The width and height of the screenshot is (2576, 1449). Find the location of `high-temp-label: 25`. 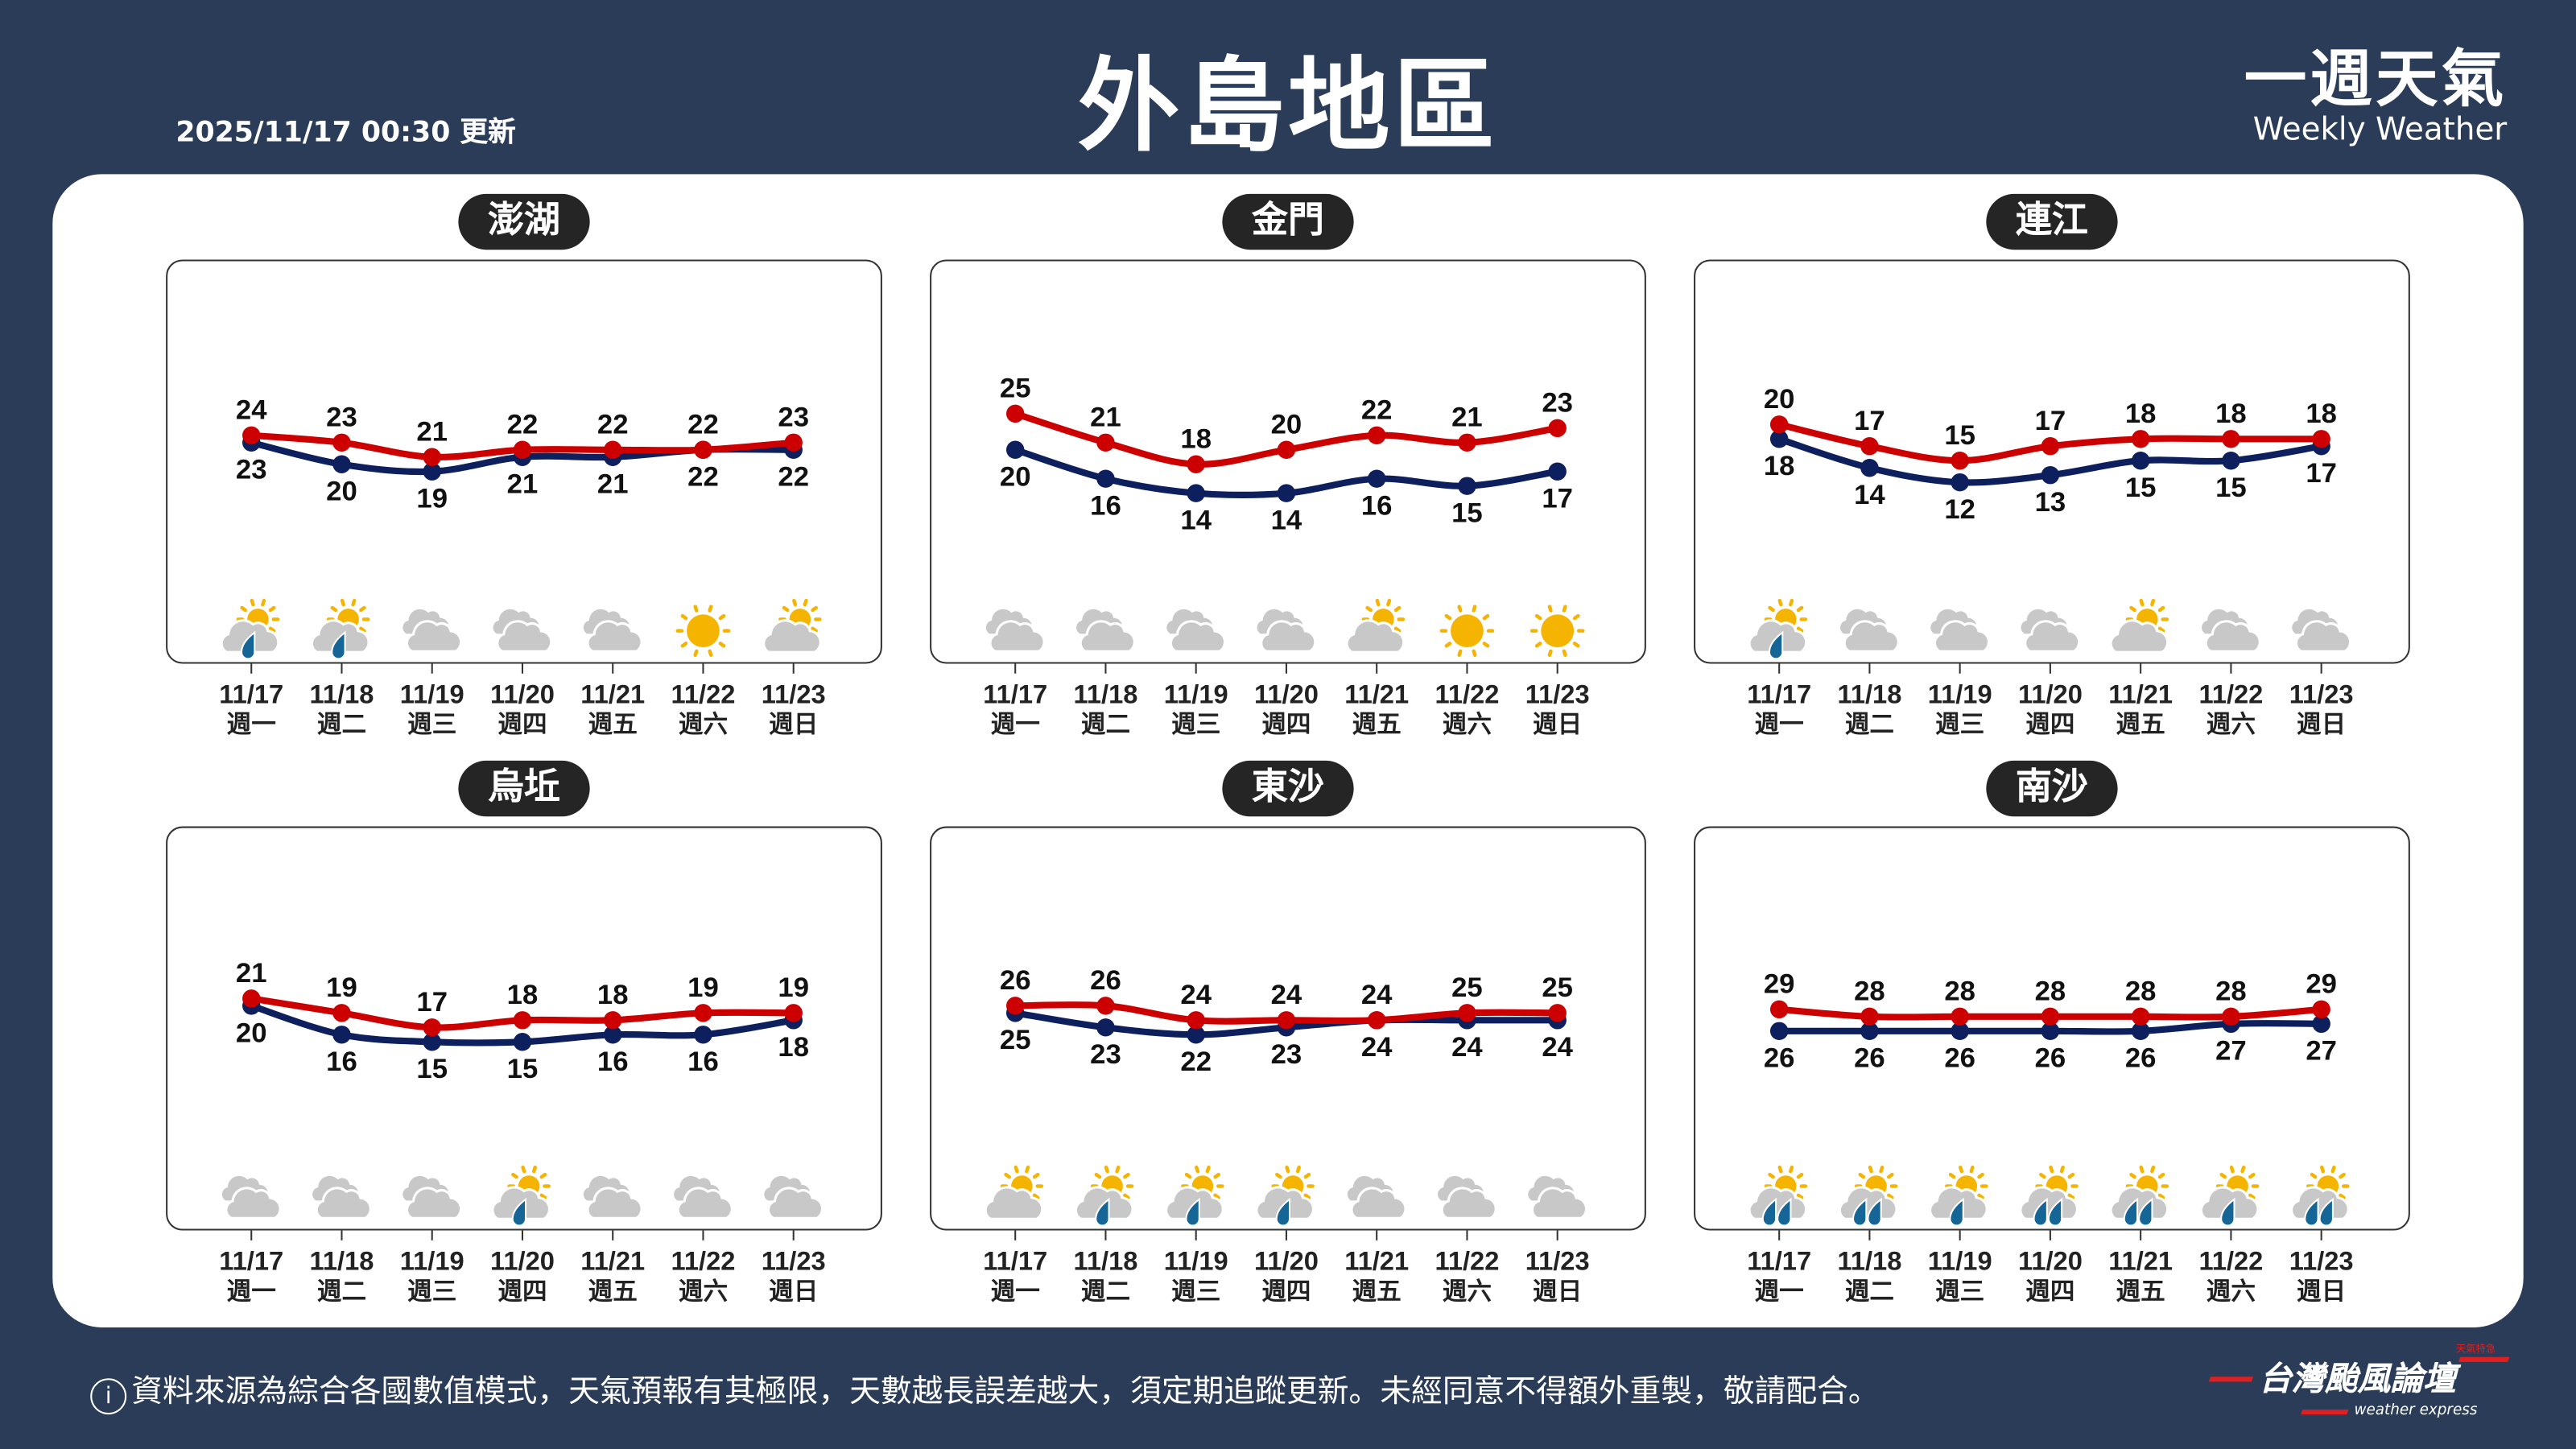

high-temp-label: 25 is located at coordinates (1467, 987).